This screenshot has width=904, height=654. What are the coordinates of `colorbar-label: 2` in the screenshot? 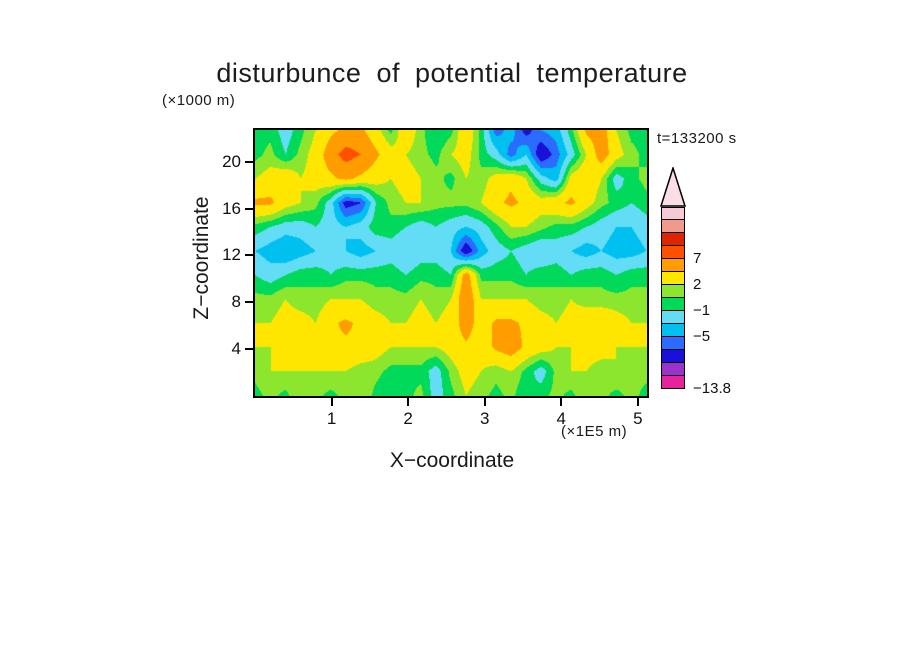 It's located at (697, 284).